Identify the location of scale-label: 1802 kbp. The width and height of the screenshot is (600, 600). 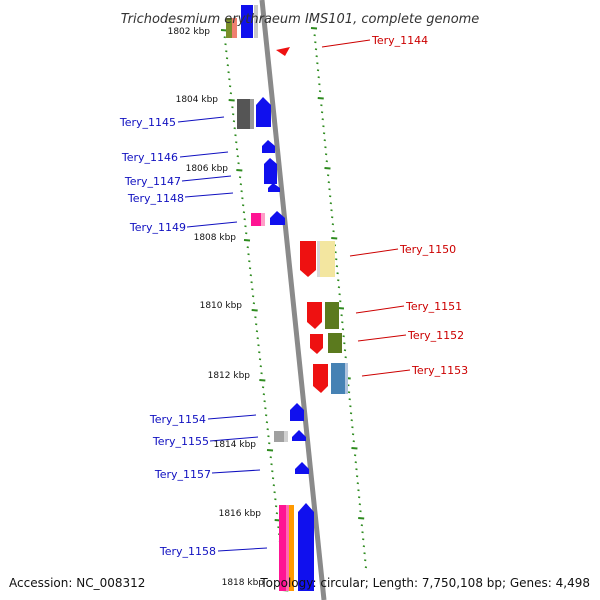
(189, 32).